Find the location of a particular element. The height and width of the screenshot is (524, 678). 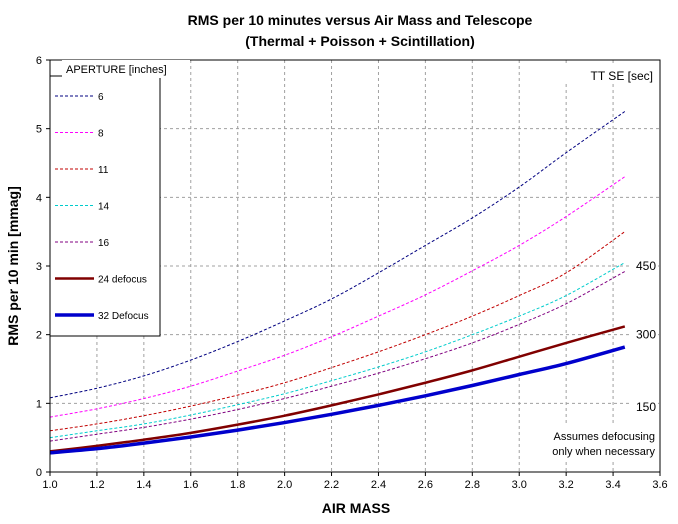

y-tick-label: 3 is located at coordinates (39, 267).